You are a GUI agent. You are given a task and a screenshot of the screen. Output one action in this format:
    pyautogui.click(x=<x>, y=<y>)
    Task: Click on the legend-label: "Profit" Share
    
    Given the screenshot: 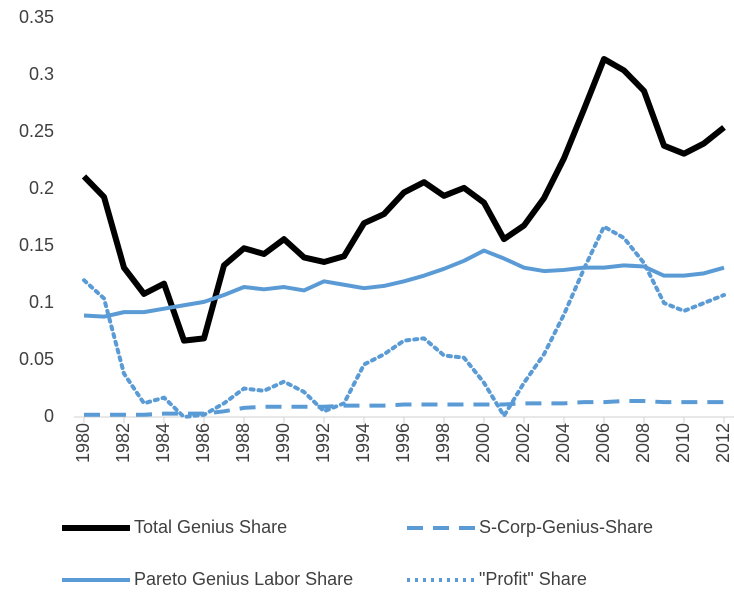 What is the action you would take?
    pyautogui.click(x=533, y=579)
    